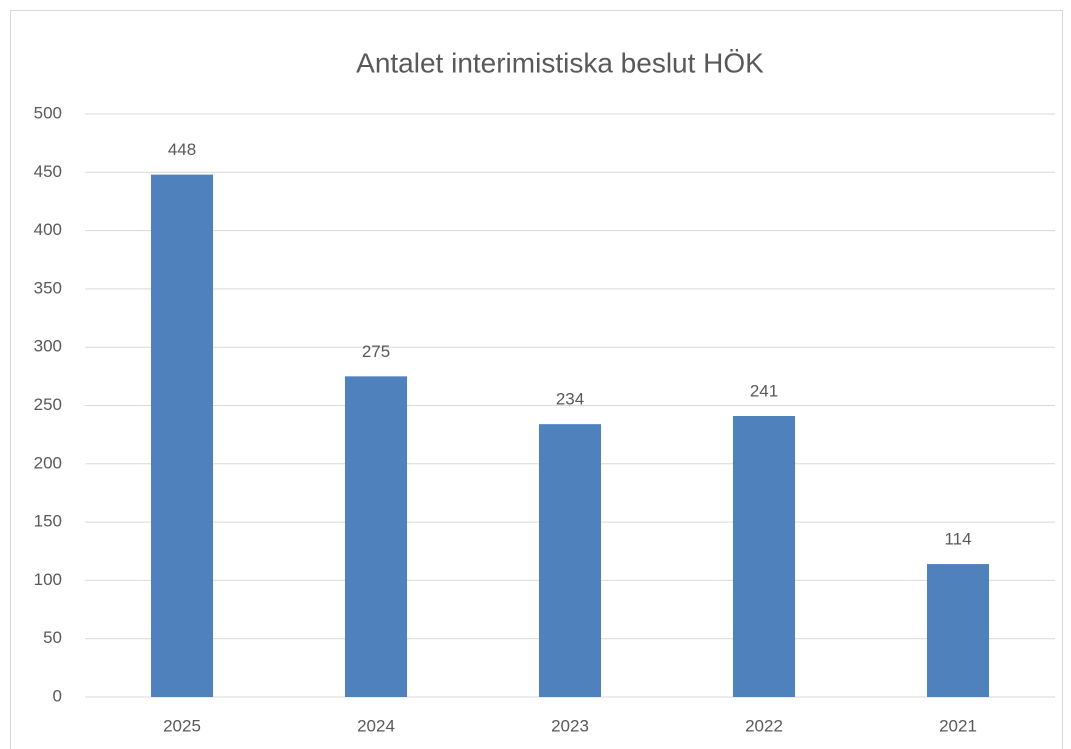 This screenshot has height=749, width=1071. I want to click on data-label: 241, so click(764, 390).